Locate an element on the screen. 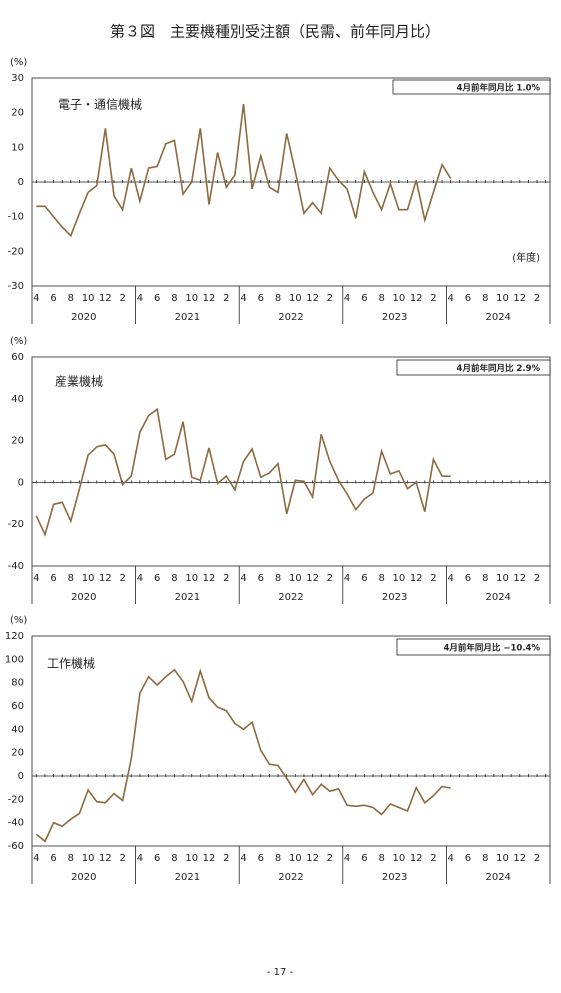 This screenshot has height=993, width=561. group-label: 2022 is located at coordinates (290, 317).